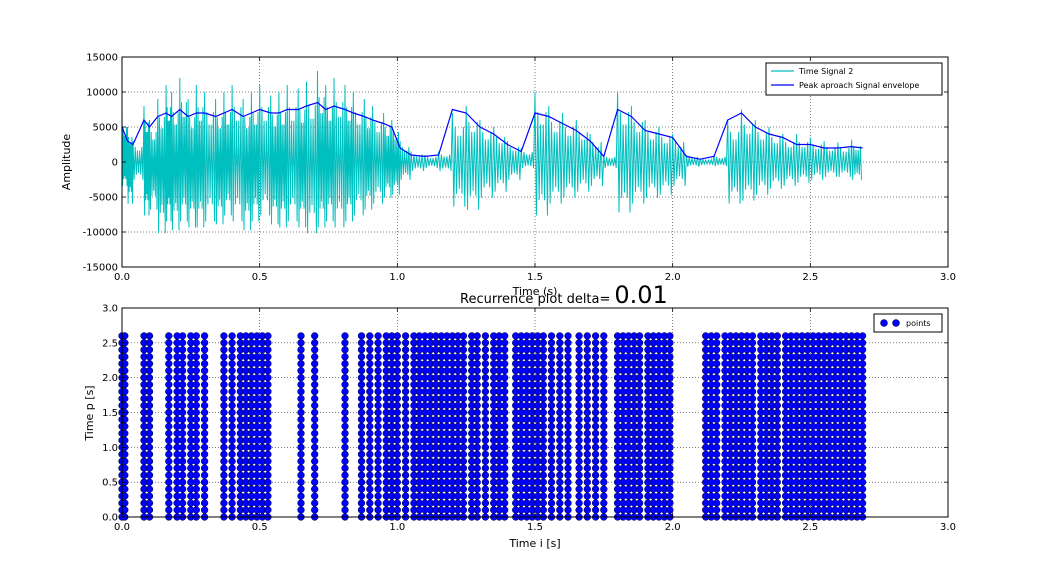  What do you see at coordinates (535, 527) in the screenshot?
I see `x-tick-label: 1.5` at bounding box center [535, 527].